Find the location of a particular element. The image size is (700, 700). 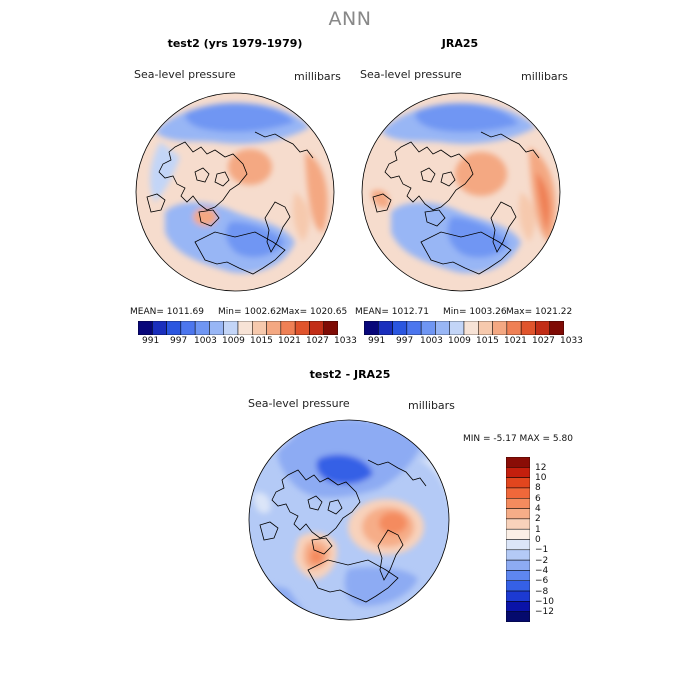

colorbar-difference-ticks: 12 10 8 6 4 2 1 0 −1 −2 −4 −6 −8 −10 −12 is located at coordinates (555, 542).